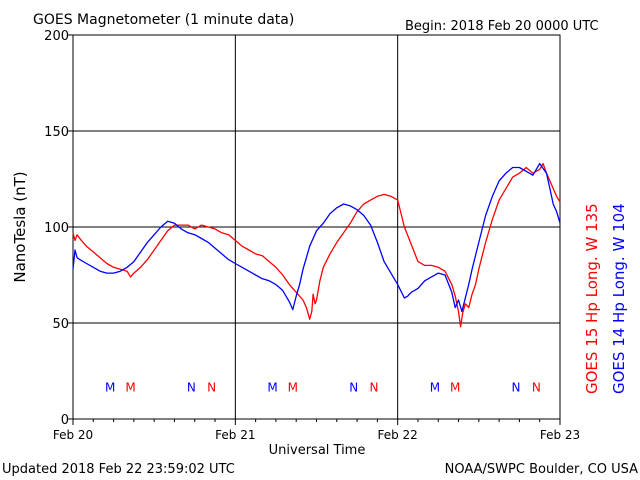  I want to click on y-axis-label: NanoTesla (nT), so click(20, 226).